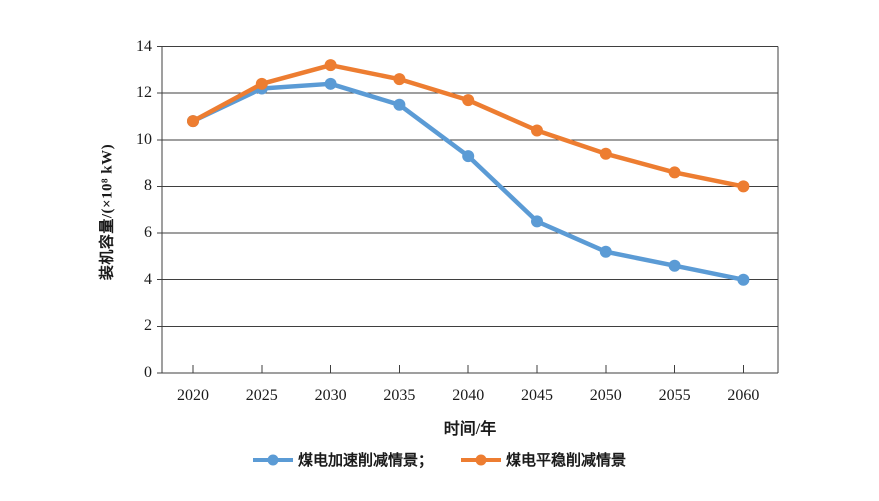  What do you see at coordinates (743, 395) in the screenshot?
I see `x-tick-label: 2060` at bounding box center [743, 395].